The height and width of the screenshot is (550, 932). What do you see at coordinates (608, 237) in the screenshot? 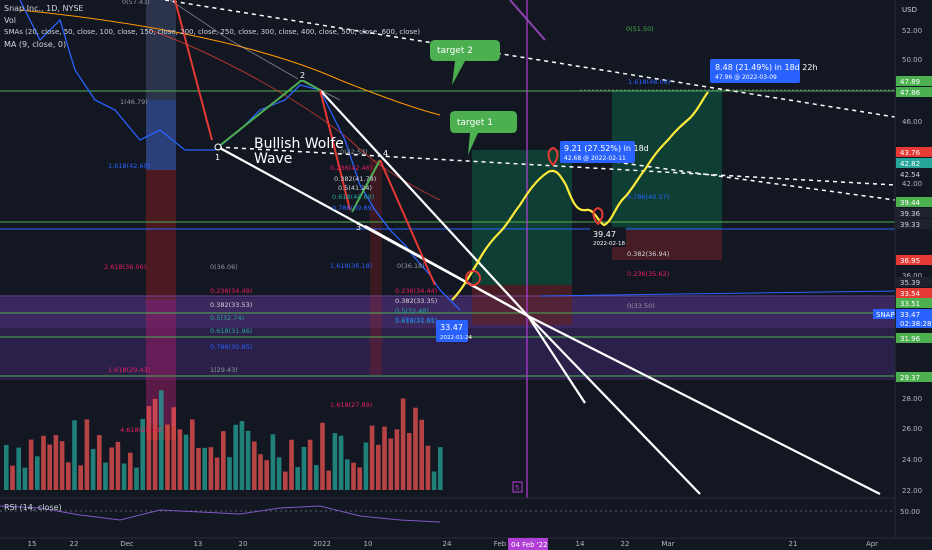
I see `callout-low-2: 39.47 2022-02-18` at bounding box center [608, 237].